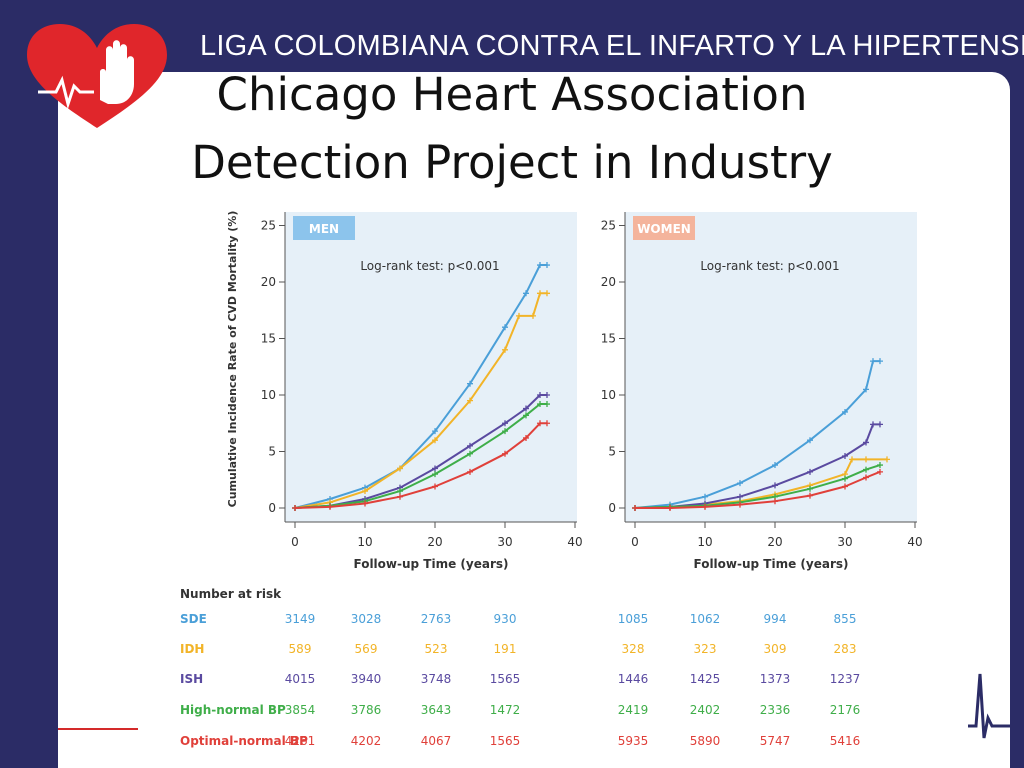 The width and height of the screenshot is (1024, 768). I want to click on y-tick-label: 10, so click(268, 395).